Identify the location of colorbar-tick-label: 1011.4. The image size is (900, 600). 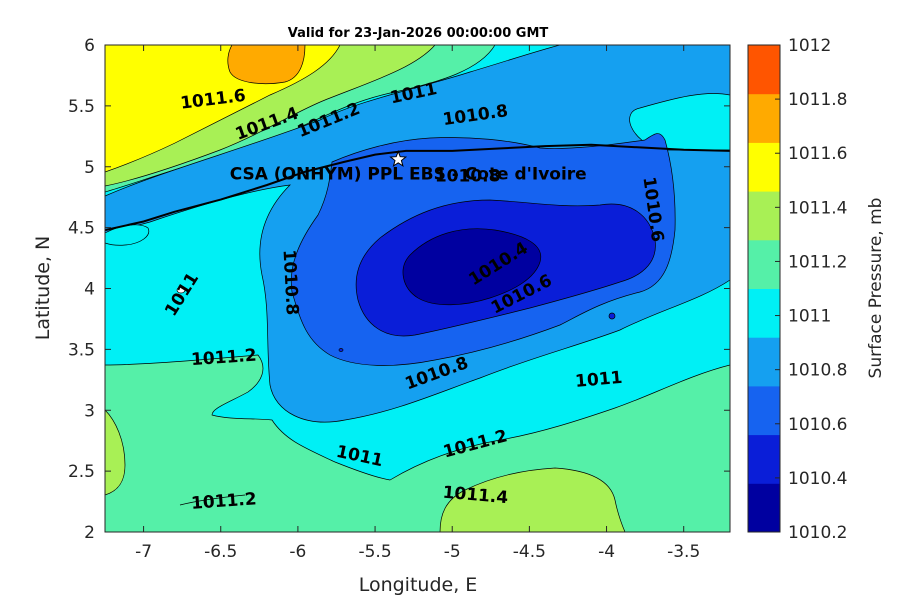
(817, 208).